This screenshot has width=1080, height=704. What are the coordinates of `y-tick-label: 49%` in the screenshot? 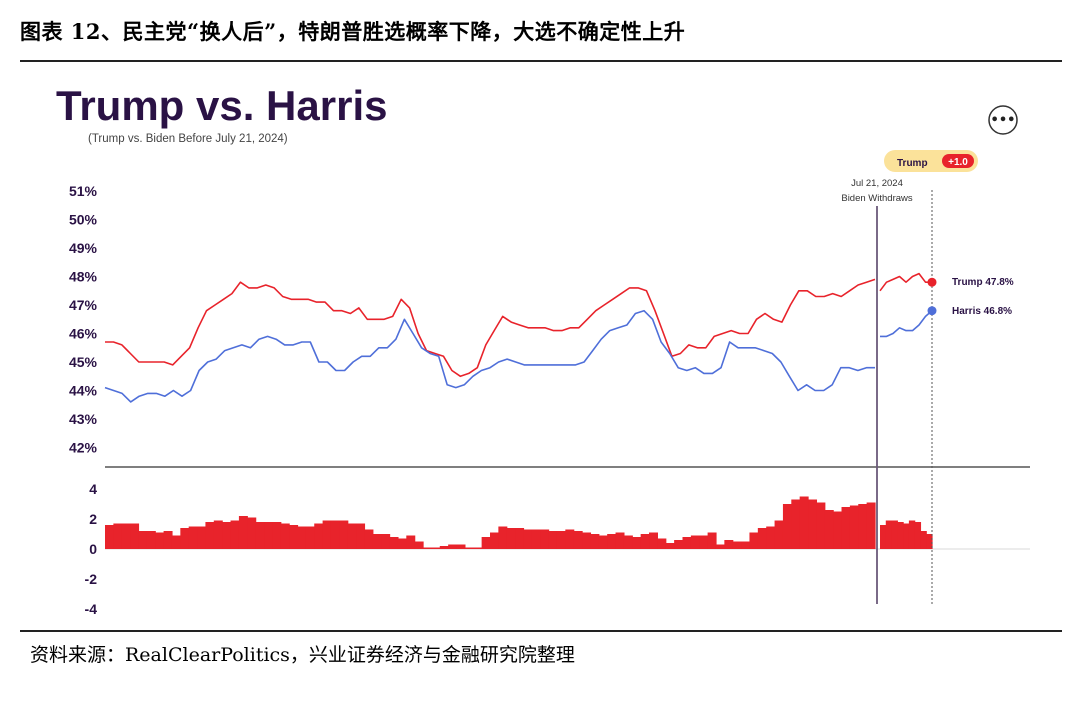 It's located at (83, 248).